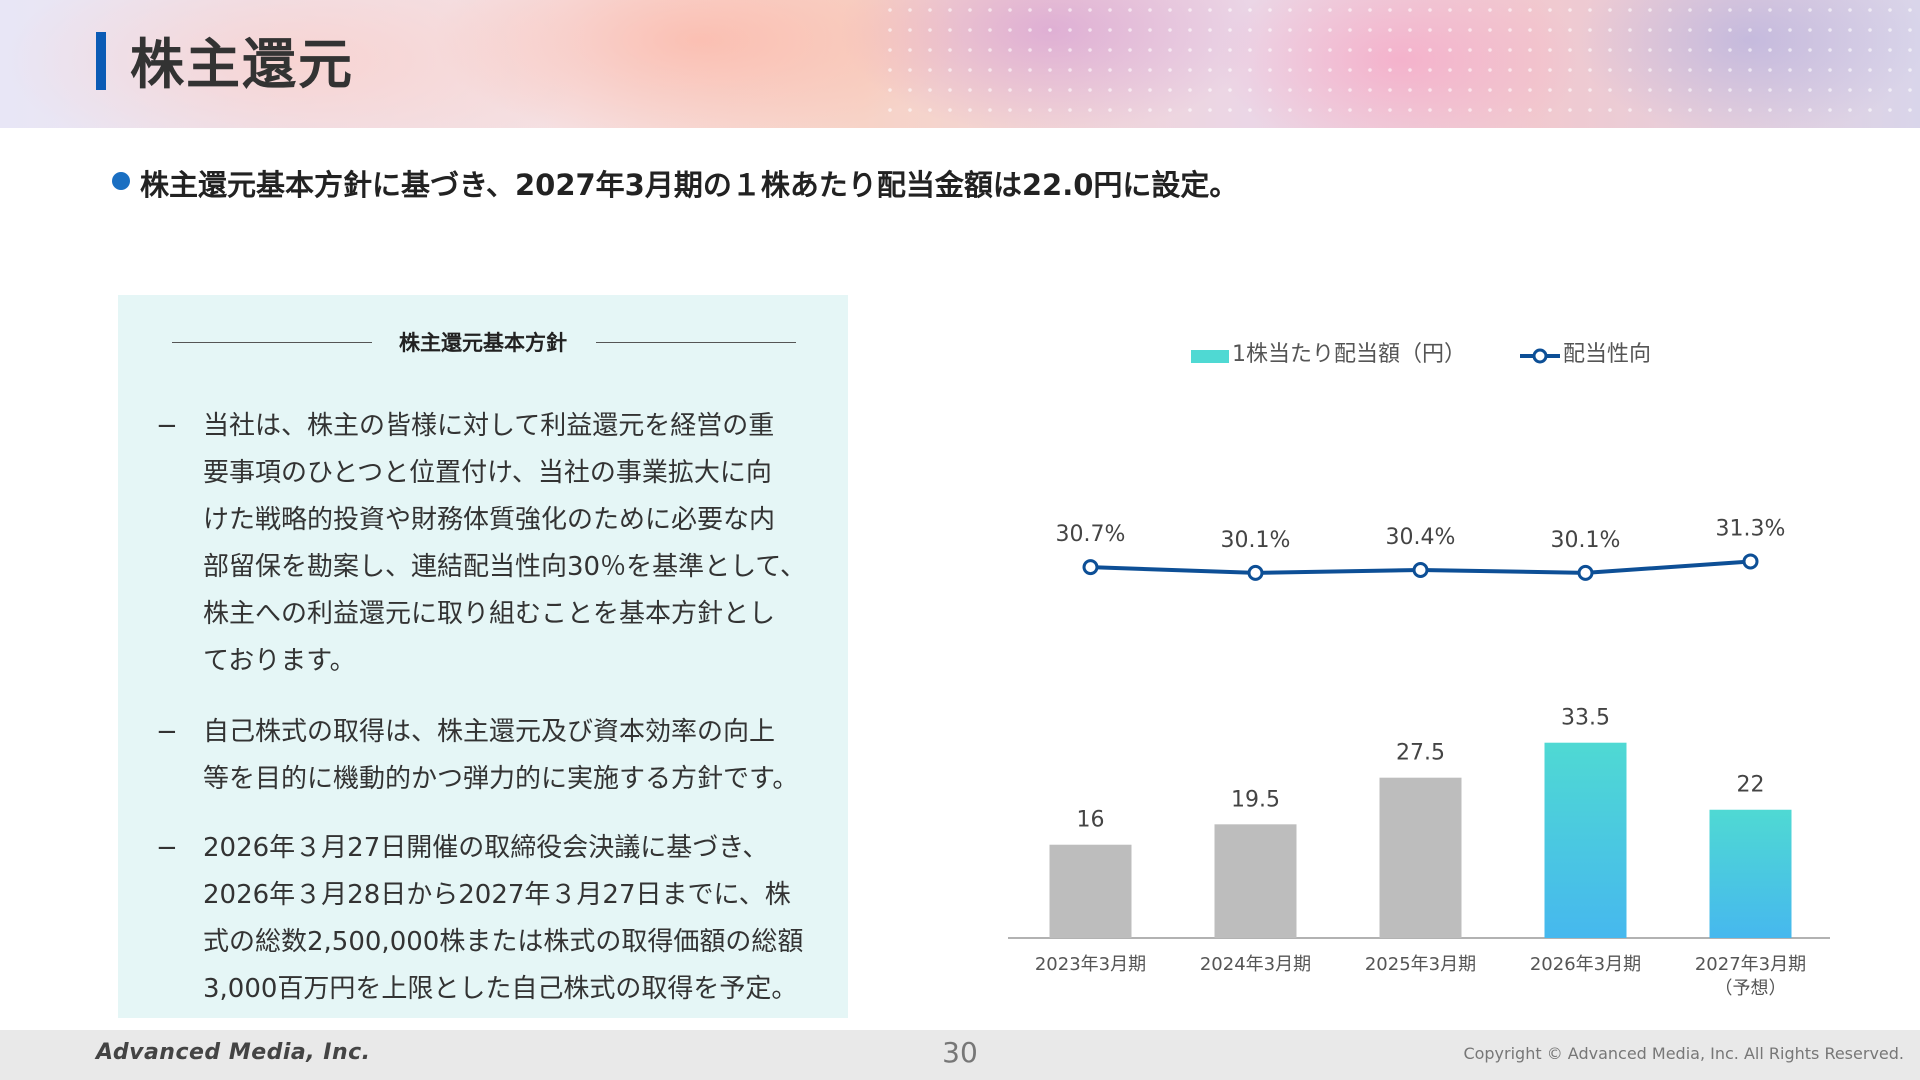 This screenshot has height=1080, width=1920. Describe the element at coordinates (1091, 820) in the screenshot. I see `bar-value-label: 16` at that location.